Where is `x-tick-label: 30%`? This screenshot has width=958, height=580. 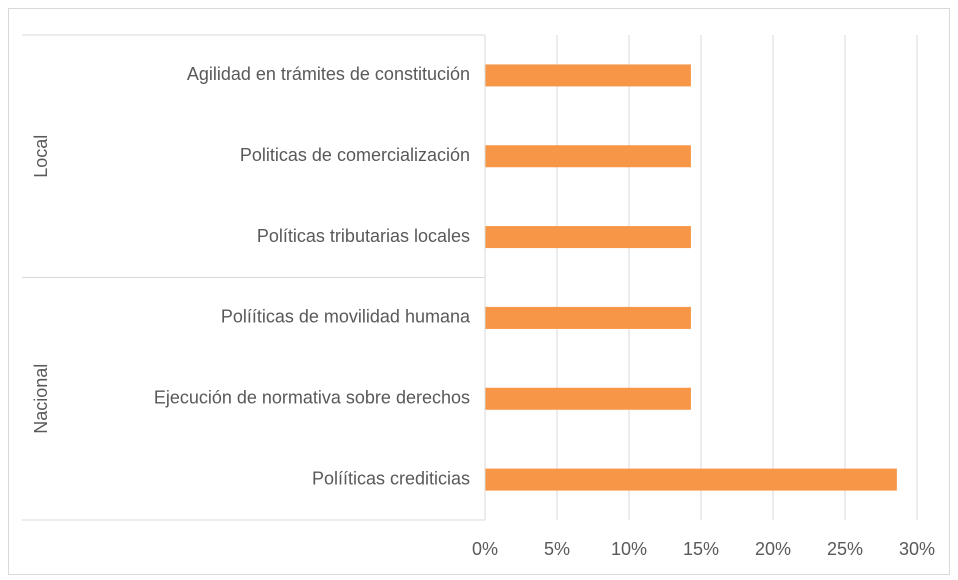 x-tick-label: 30% is located at coordinates (917, 549).